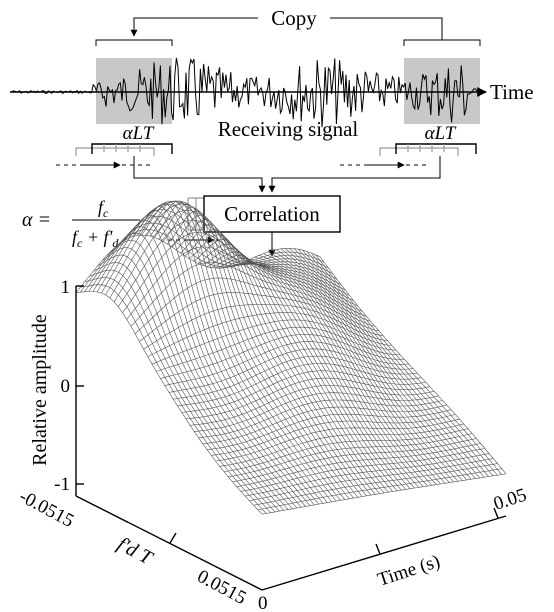 The image size is (554, 612). What do you see at coordinates (36, 220) in the screenshot?
I see `svg-text: α =` at bounding box center [36, 220].